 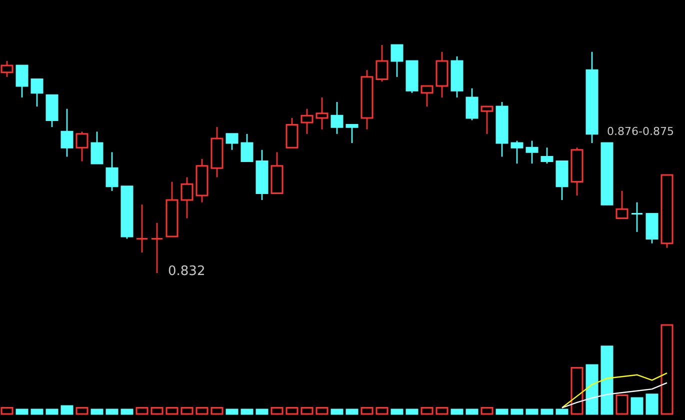 I want to click on annotation: 0.832, so click(x=187, y=271).